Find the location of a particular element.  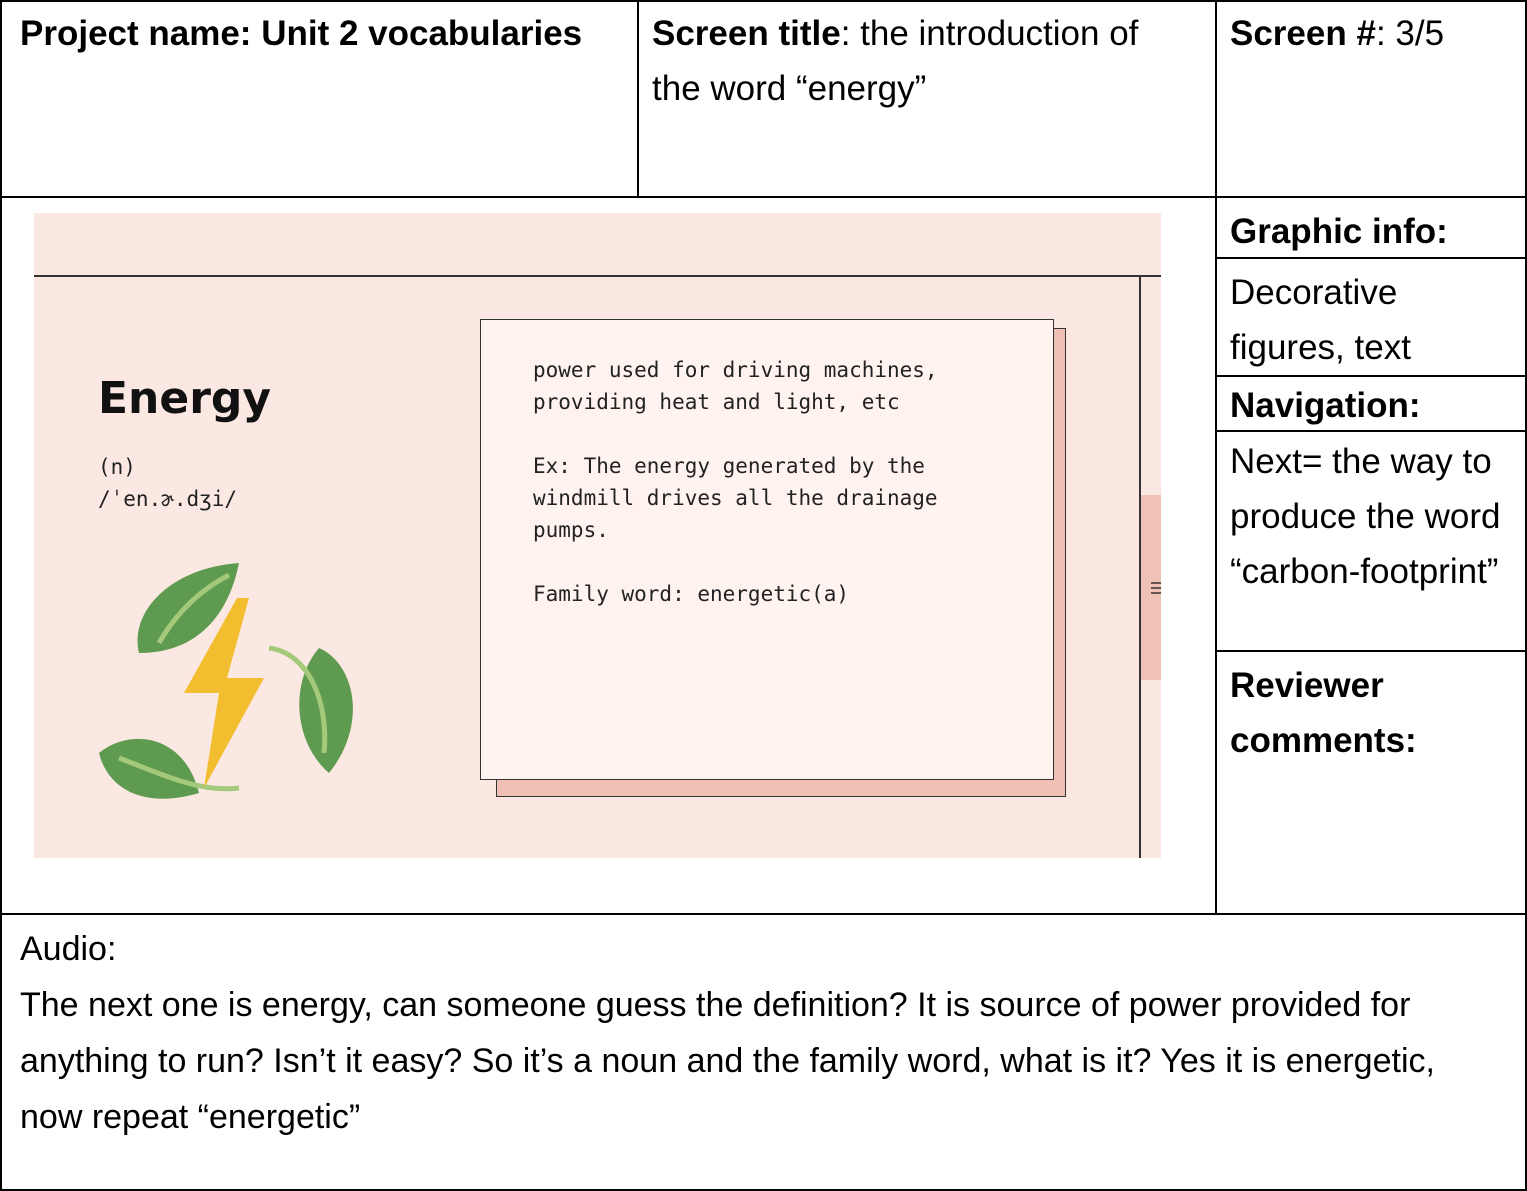

part-of-speech: (n) is located at coordinates (117, 467).